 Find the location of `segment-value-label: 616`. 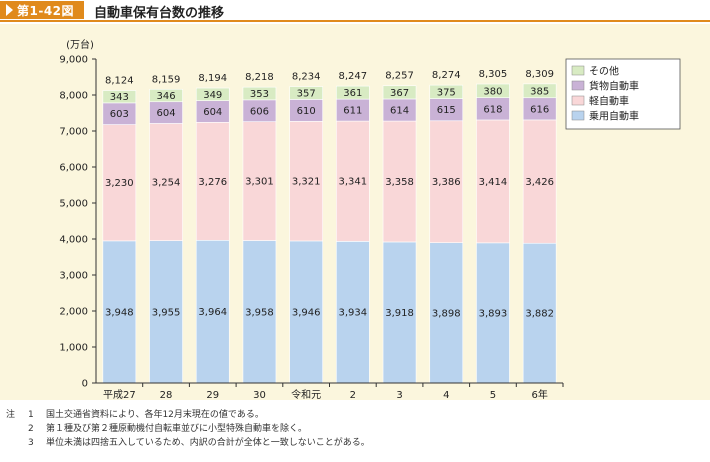

segment-value-label: 616 is located at coordinates (539, 109).